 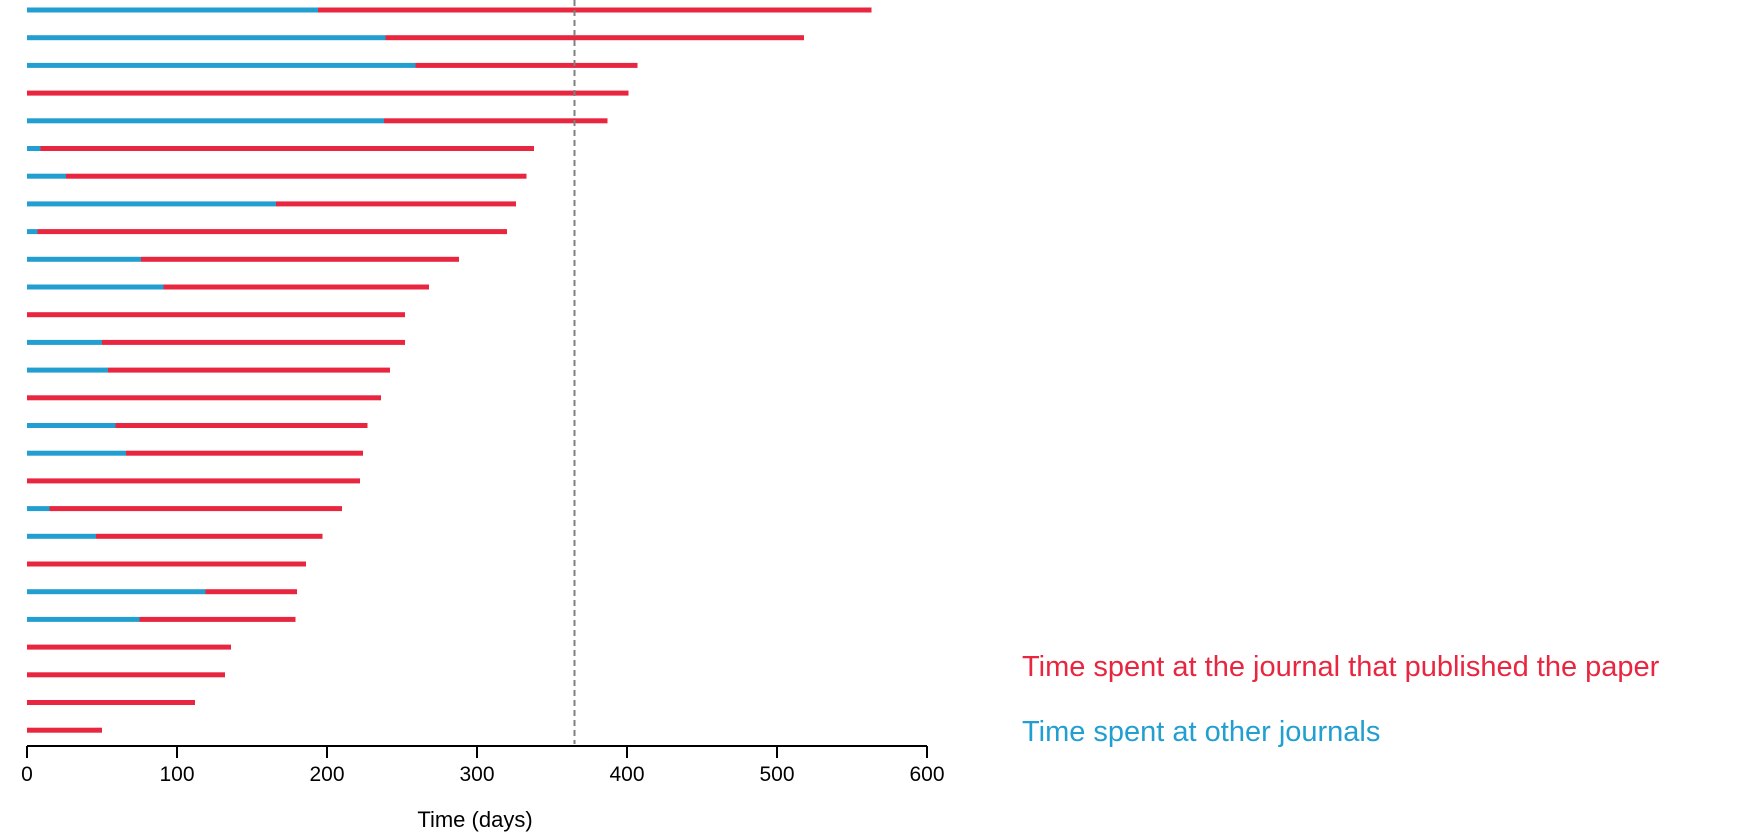 I want to click on x-tick-label: 600, so click(x=926, y=774).